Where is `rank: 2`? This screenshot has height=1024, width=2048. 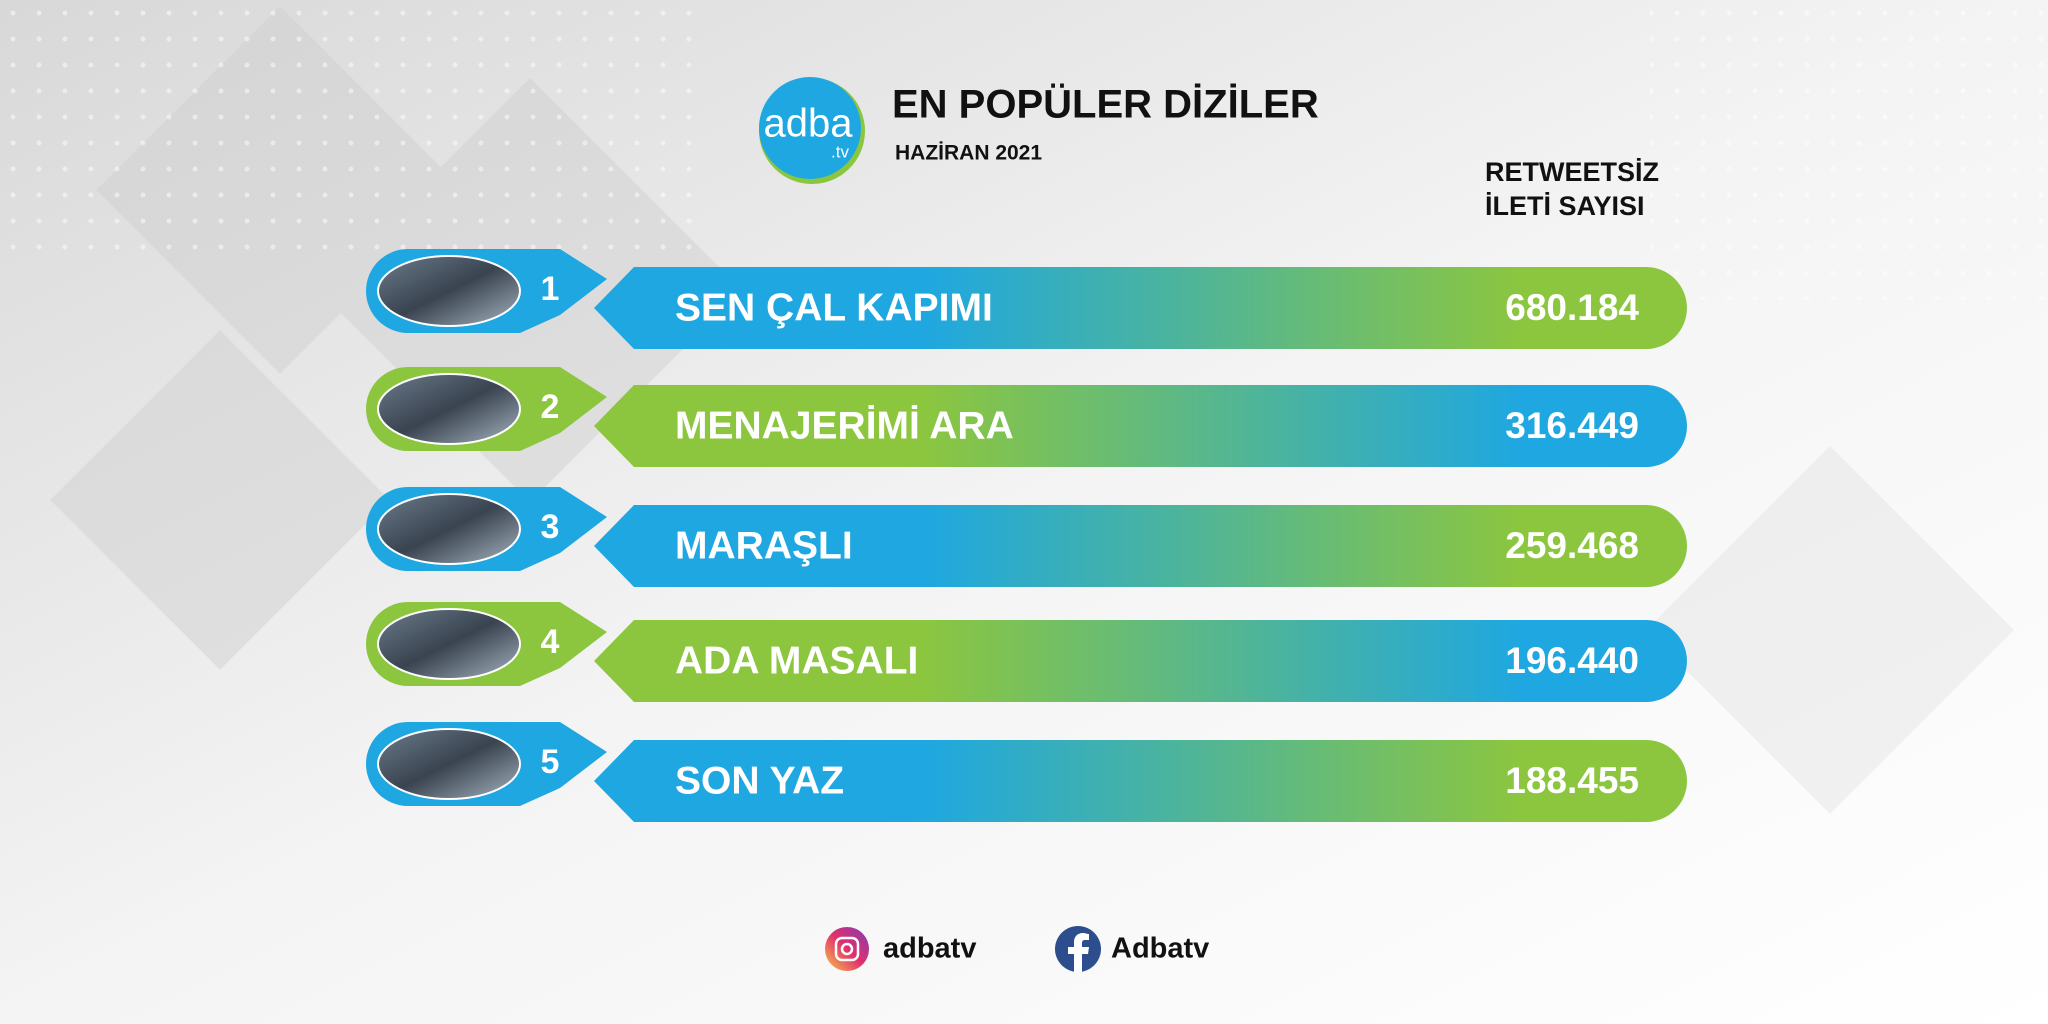
rank: 2 is located at coordinates (550, 407).